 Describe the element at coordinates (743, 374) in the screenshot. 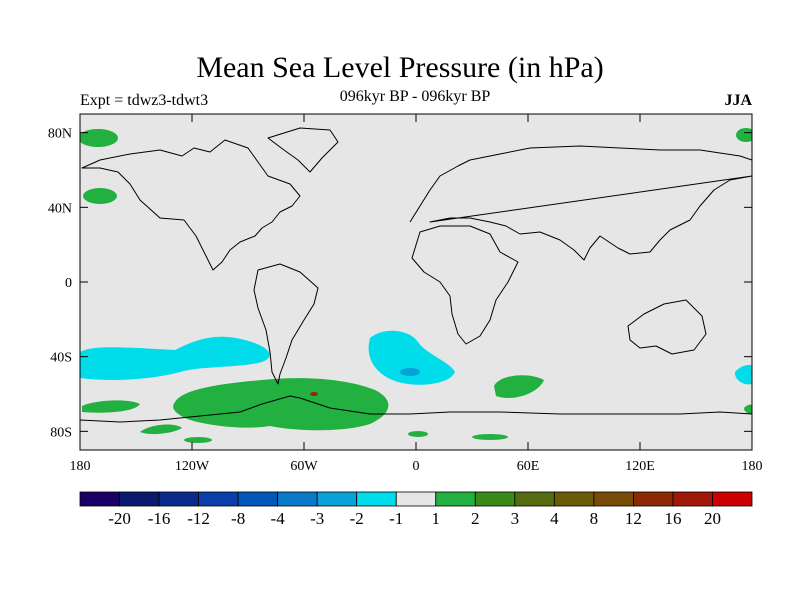

I see `negative-anomaly-indian-edge` at that location.